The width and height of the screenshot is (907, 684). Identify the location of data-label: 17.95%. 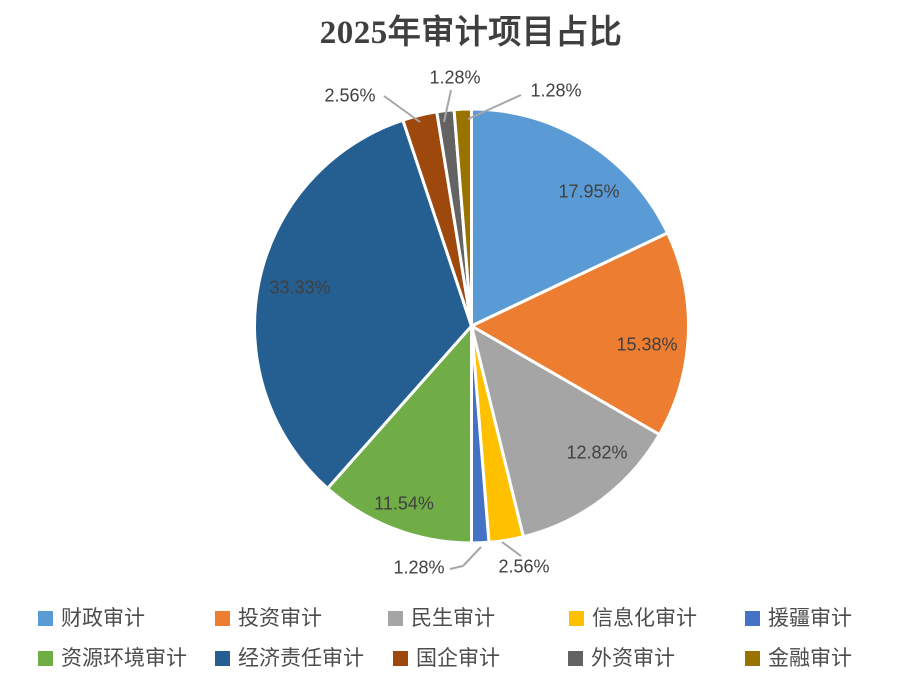
(588, 191).